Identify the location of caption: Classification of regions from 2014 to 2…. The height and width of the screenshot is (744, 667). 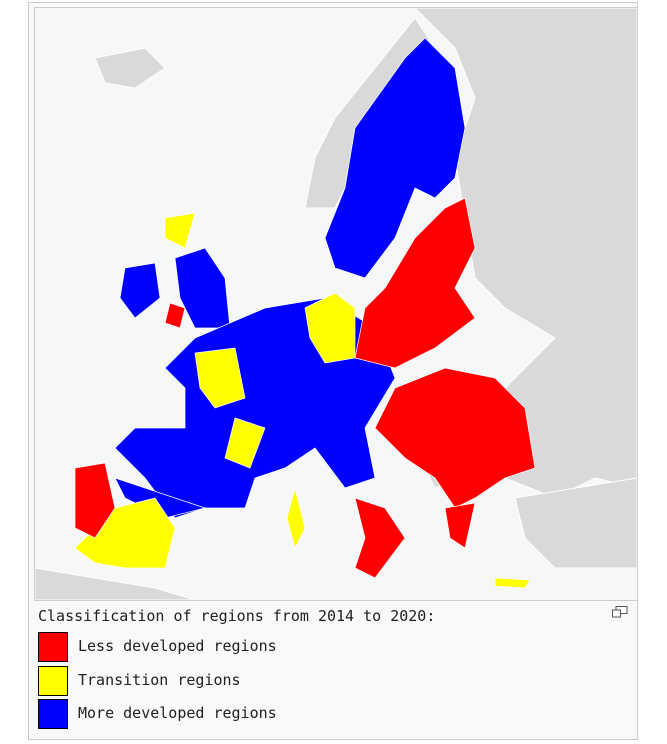
(237, 616).